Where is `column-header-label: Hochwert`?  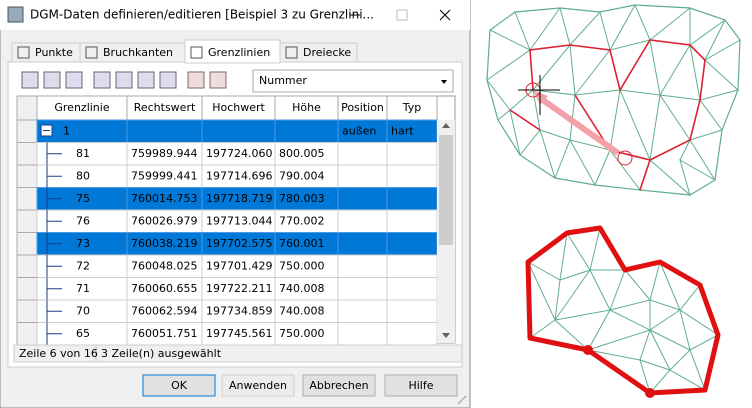
column-header-label: Hochwert is located at coordinates (238, 107).